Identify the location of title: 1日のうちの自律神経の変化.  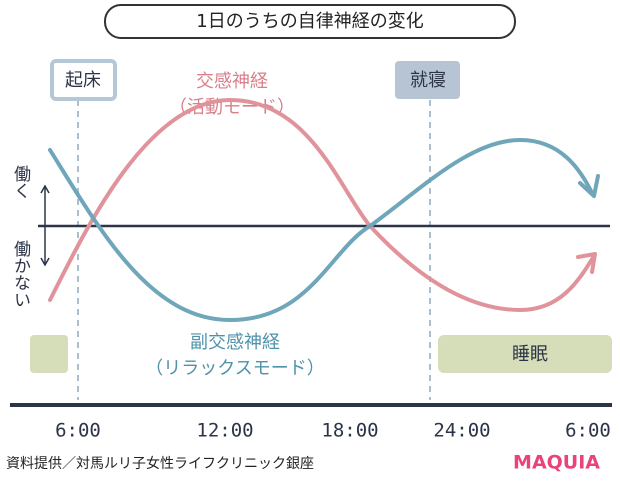
(309, 21).